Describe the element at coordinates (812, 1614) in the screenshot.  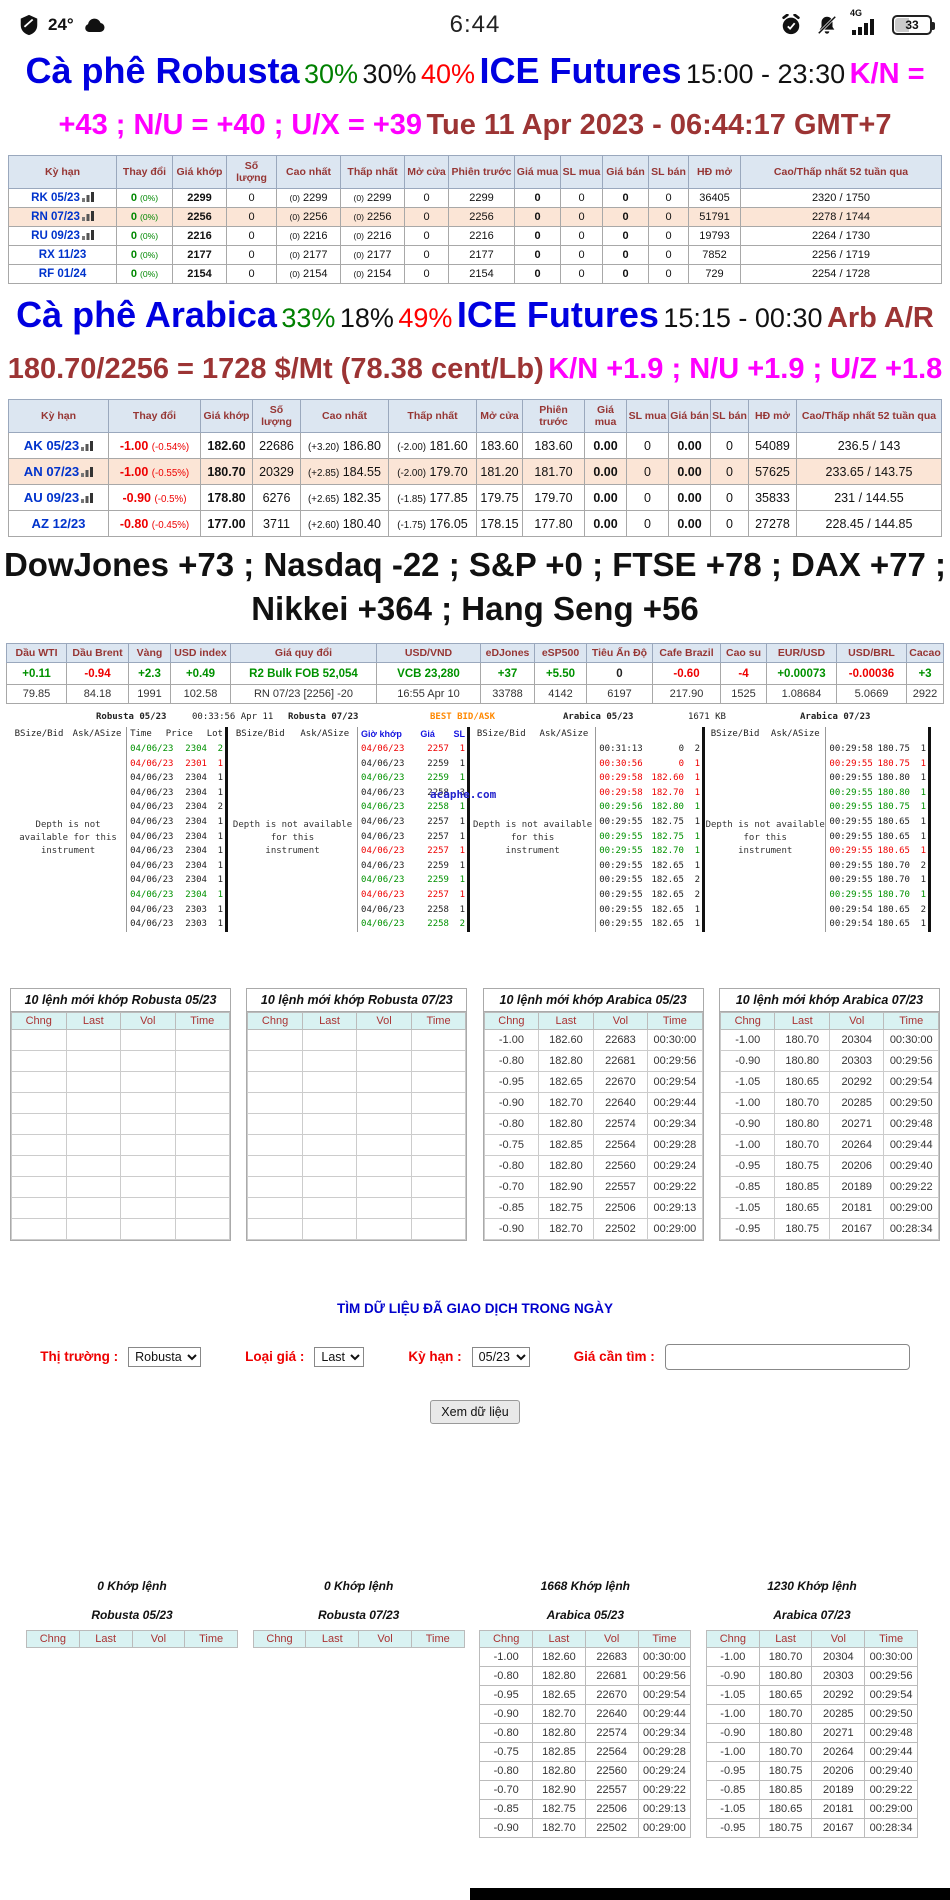
I see `contract-name: Arabica 07/23` at that location.